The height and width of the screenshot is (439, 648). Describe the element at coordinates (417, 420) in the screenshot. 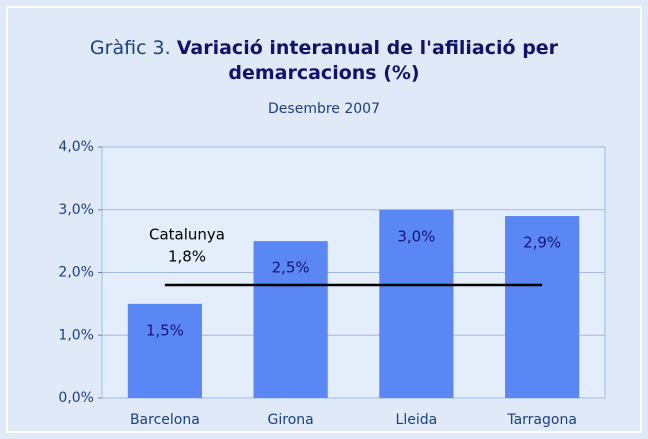

I see `x-tick-label: Lleida` at that location.